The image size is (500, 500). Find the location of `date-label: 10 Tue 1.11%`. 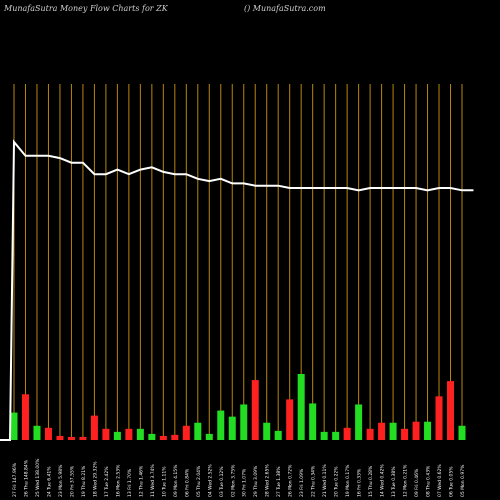

date-label: 10 Tue 1.11% is located at coordinates (164, 481).